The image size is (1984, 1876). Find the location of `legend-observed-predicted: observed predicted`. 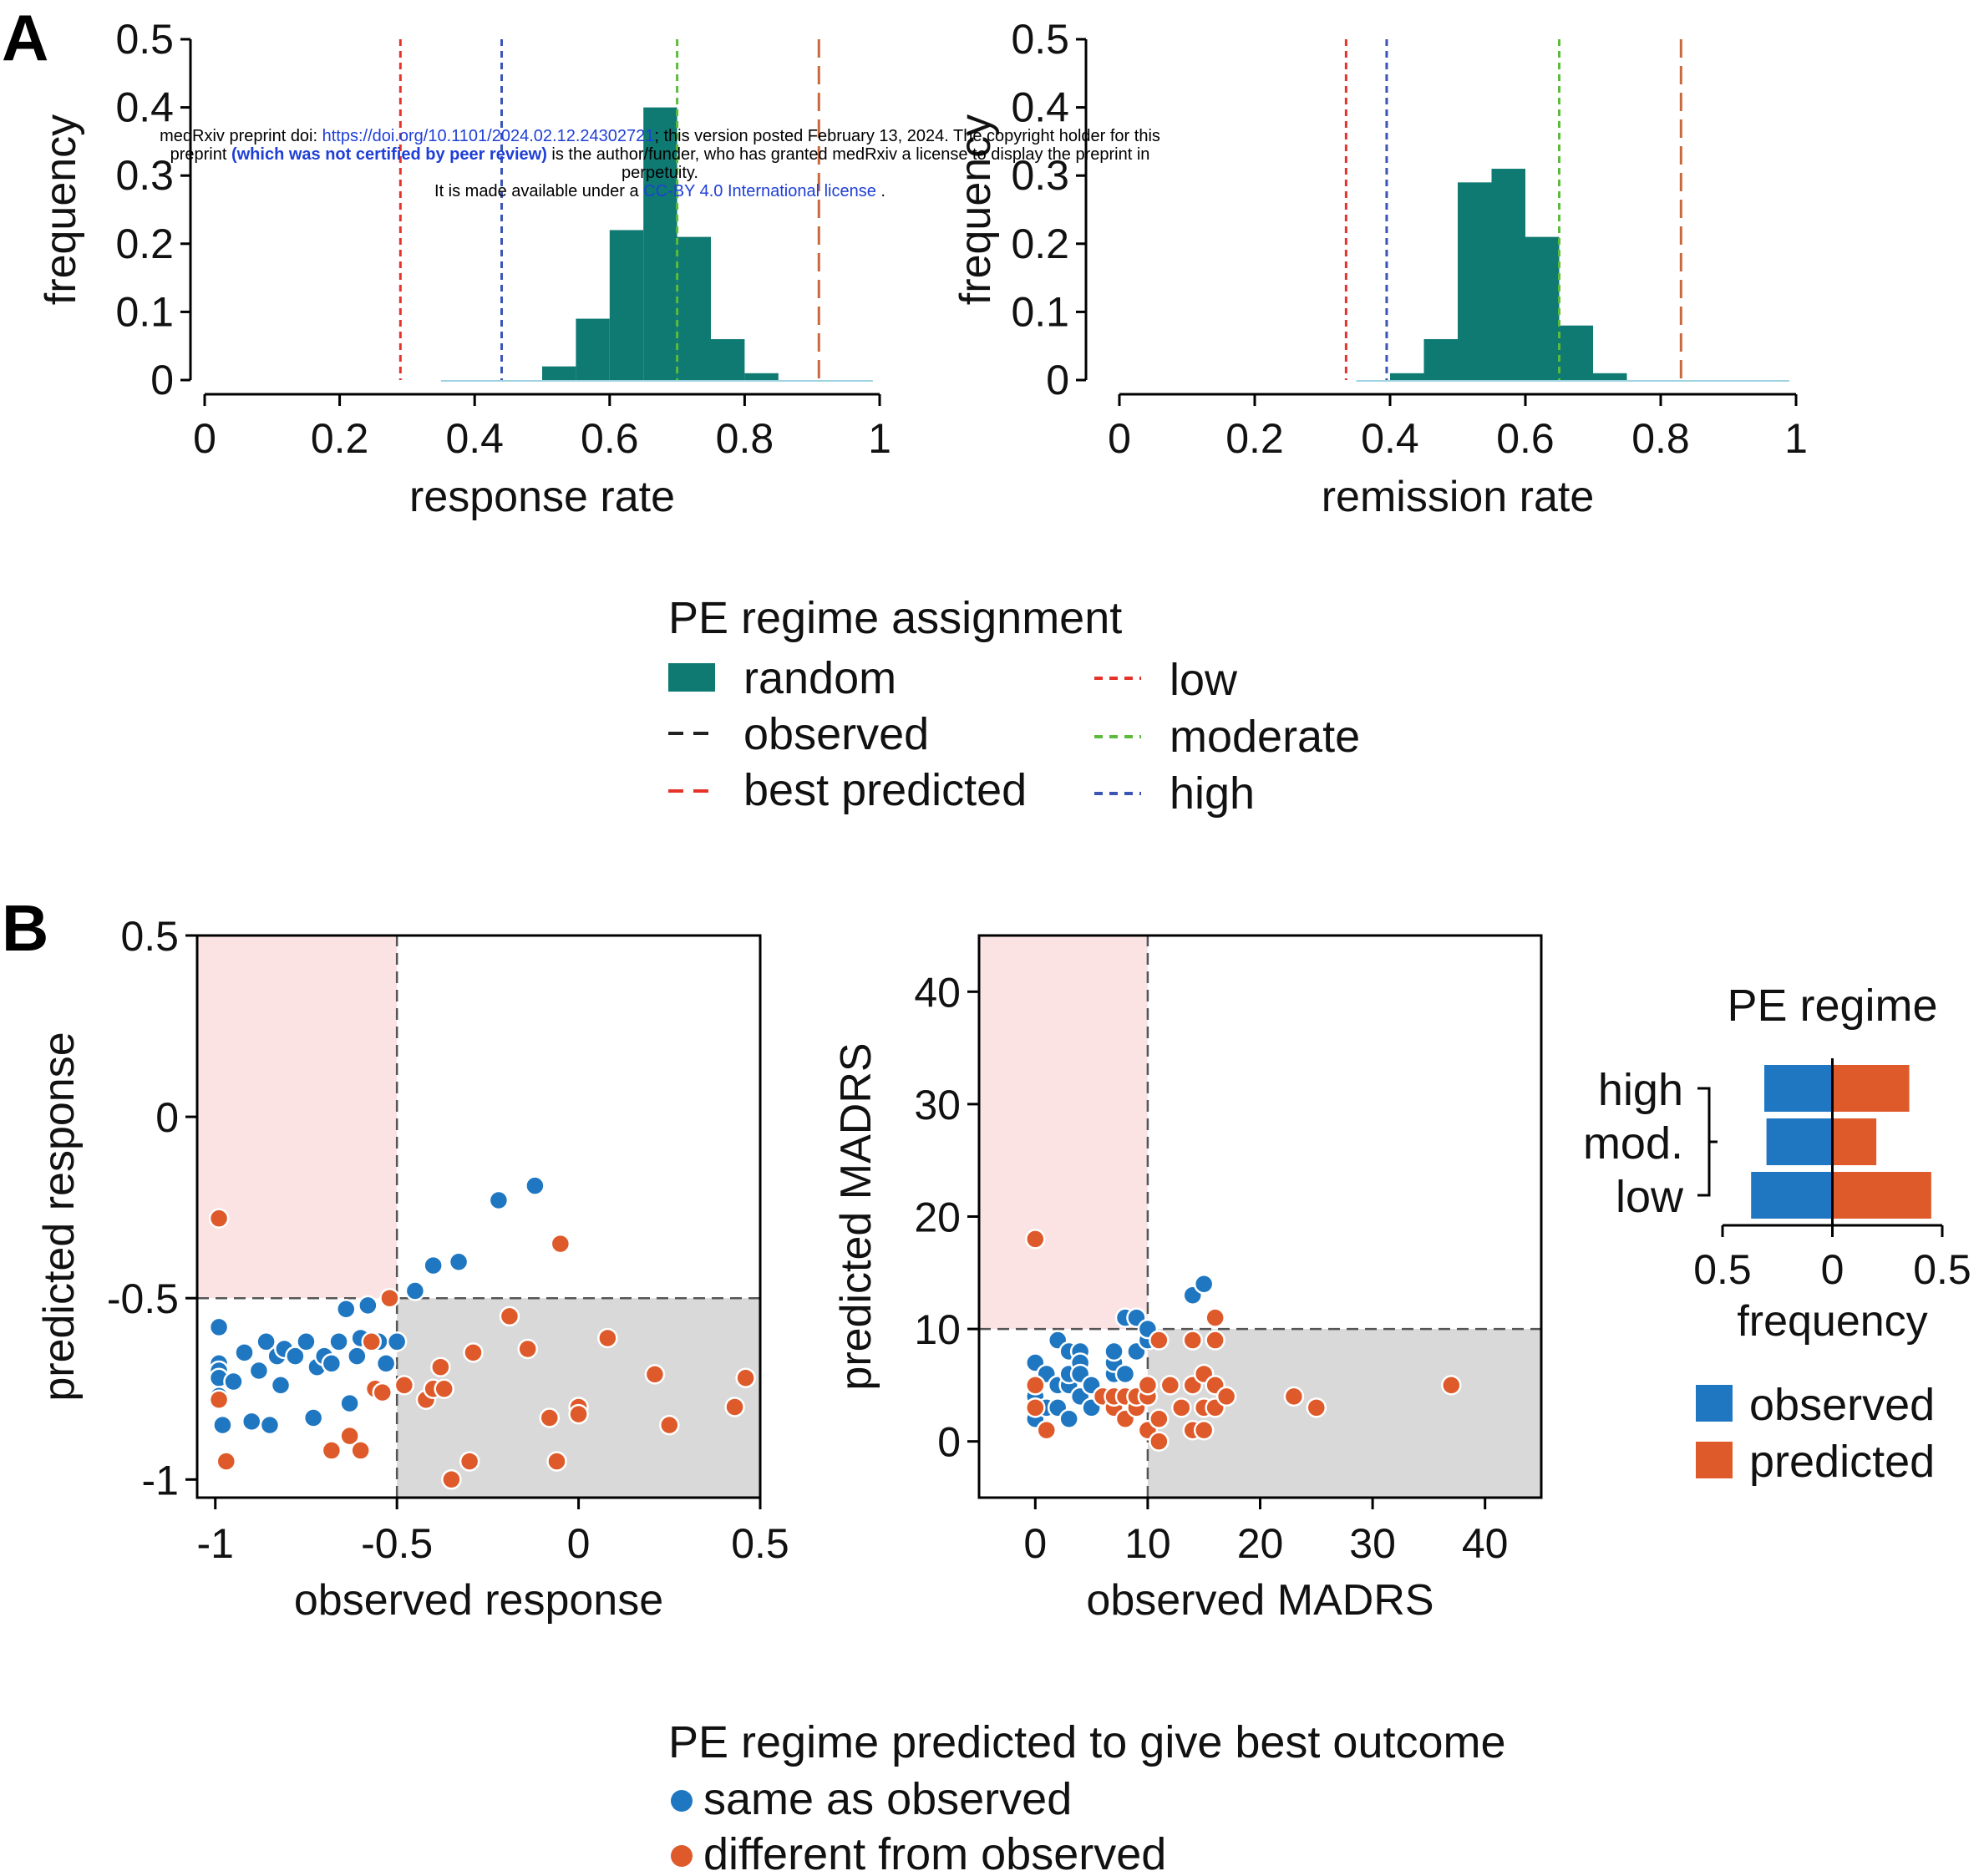

legend-observed-predicted: observed predicted is located at coordinates (1815, 1433).